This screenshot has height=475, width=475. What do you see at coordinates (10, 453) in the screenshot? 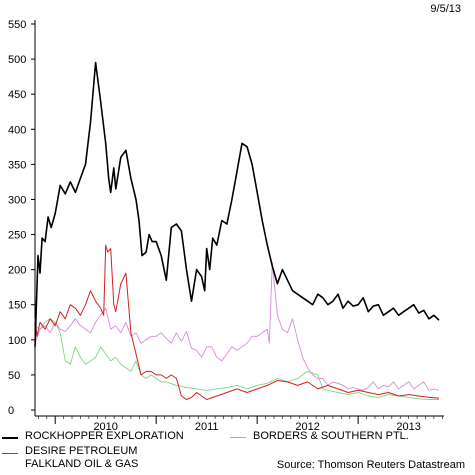
I see `legend-swatch-desire` at bounding box center [10, 453].